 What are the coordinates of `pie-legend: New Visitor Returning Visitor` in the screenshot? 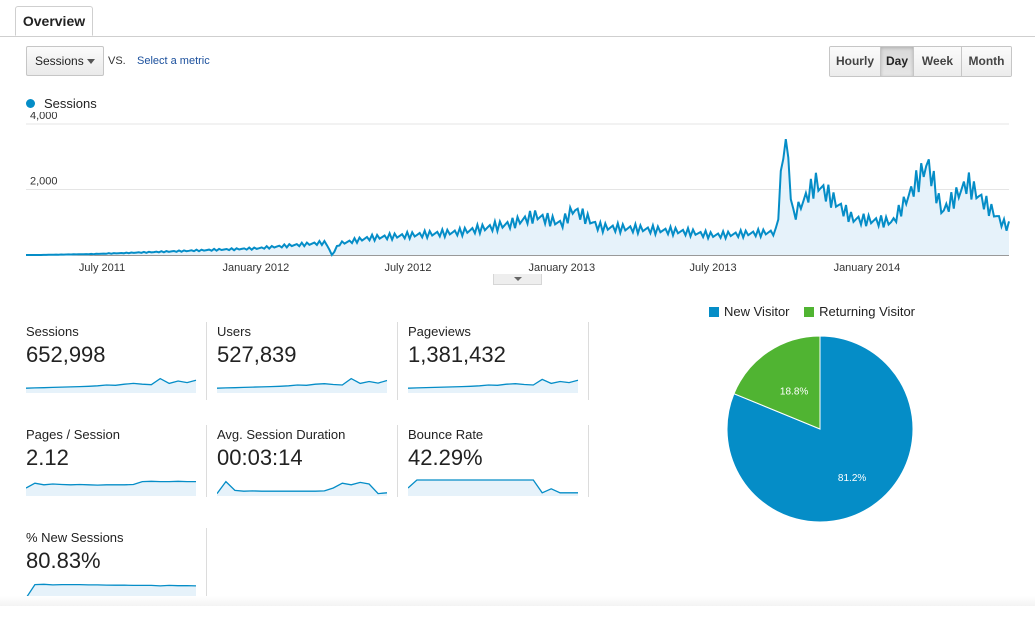 It's located at (812, 311).